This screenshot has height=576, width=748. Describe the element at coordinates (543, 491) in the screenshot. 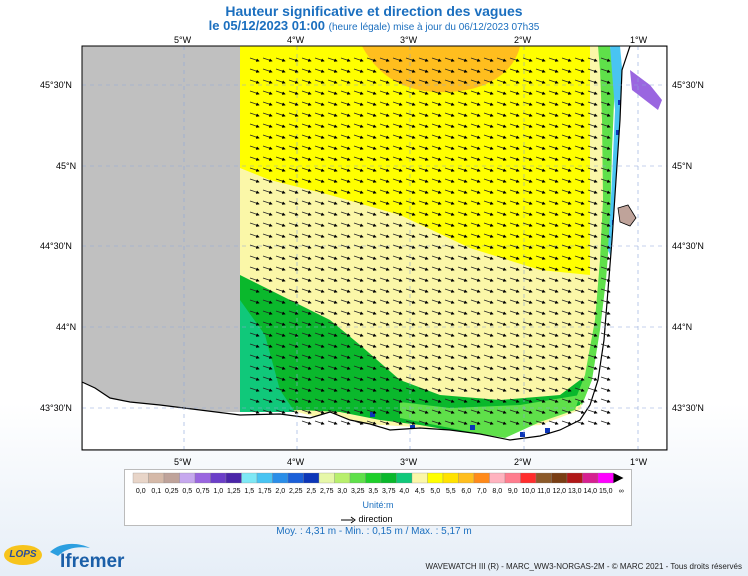

I see `legend-label: 11,0` at that location.